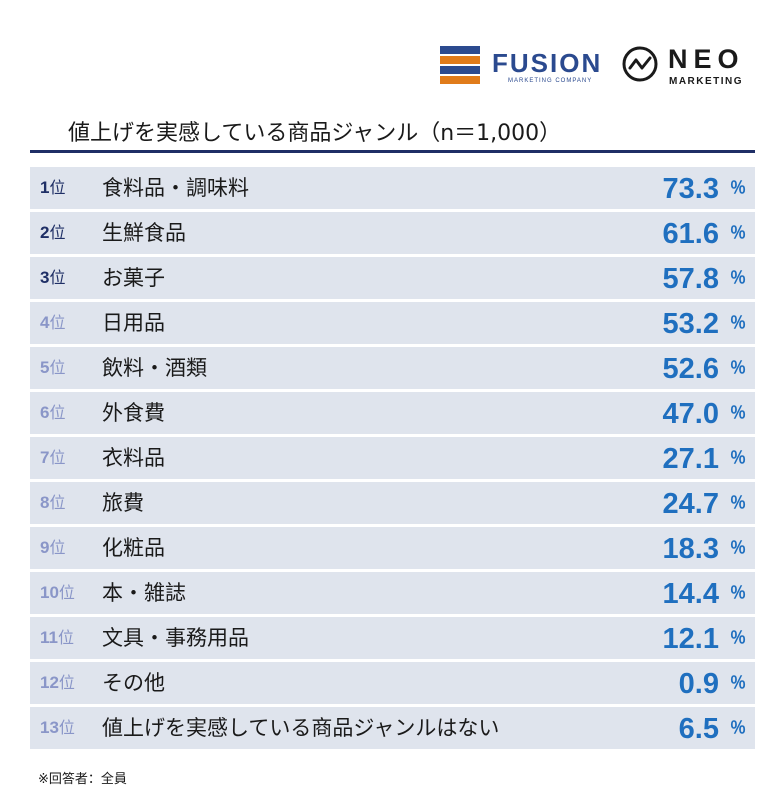 This screenshot has width=783, height=798. What do you see at coordinates (315, 133) in the screenshot?
I see `chart-title: 値上げを実感している商品ジャンル（n＝1,000）` at bounding box center [315, 133].